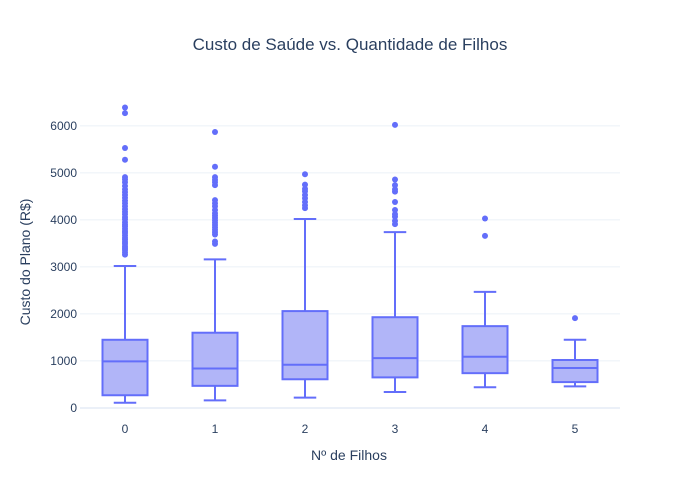 This screenshot has height=500, width=700. I want to click on y-axis-label: Custo do Plano (R$), so click(25, 262).